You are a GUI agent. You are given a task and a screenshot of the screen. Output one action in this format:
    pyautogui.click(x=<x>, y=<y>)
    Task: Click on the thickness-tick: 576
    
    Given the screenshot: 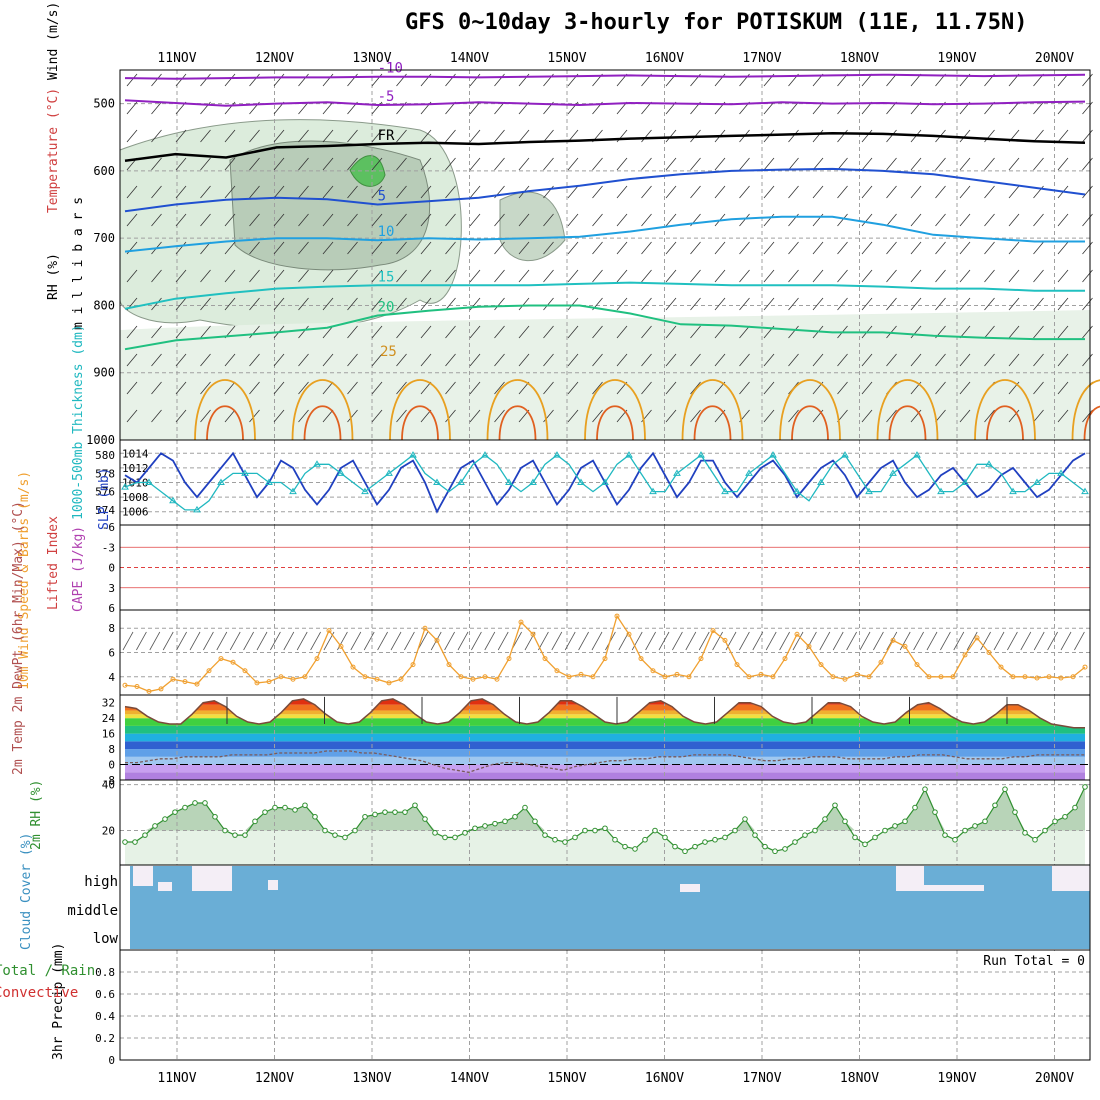 What is the action you would take?
    pyautogui.click(x=105, y=492)
    